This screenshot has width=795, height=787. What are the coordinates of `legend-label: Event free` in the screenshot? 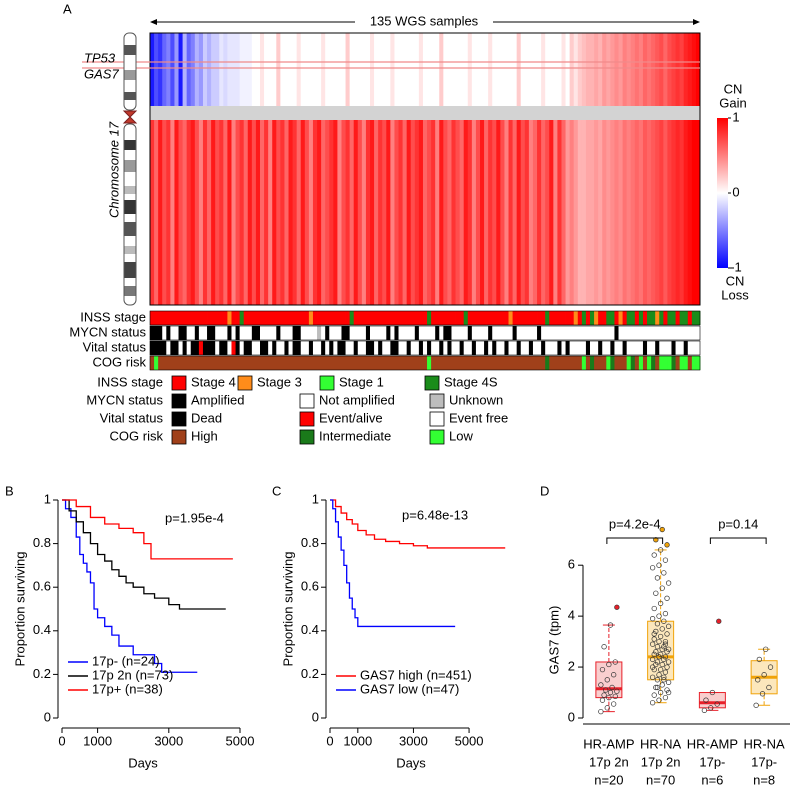 It's located at (478, 417).